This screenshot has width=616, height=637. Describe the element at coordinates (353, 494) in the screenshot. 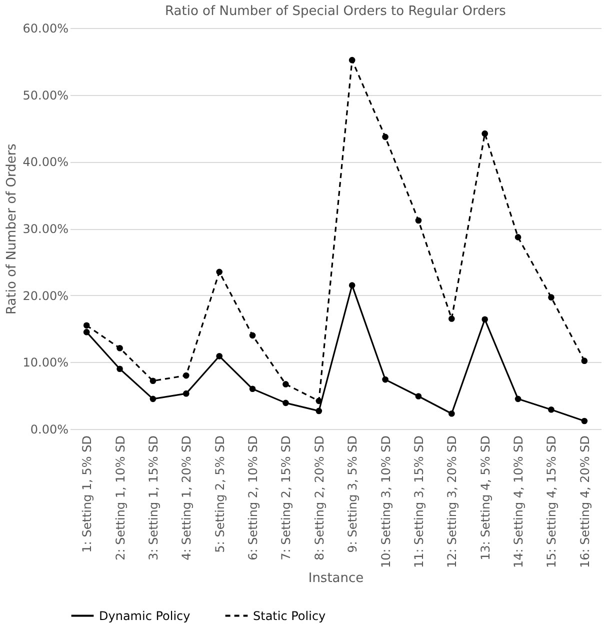

I see `x-tick-label: 9: Setting 3, 5% SD` at that location.